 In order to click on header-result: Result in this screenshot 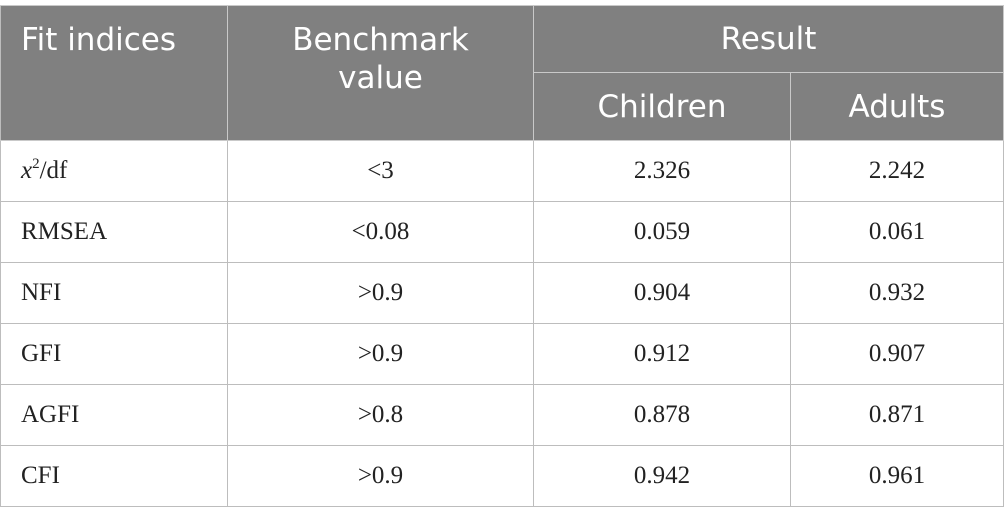, I will do `click(768, 39)`.